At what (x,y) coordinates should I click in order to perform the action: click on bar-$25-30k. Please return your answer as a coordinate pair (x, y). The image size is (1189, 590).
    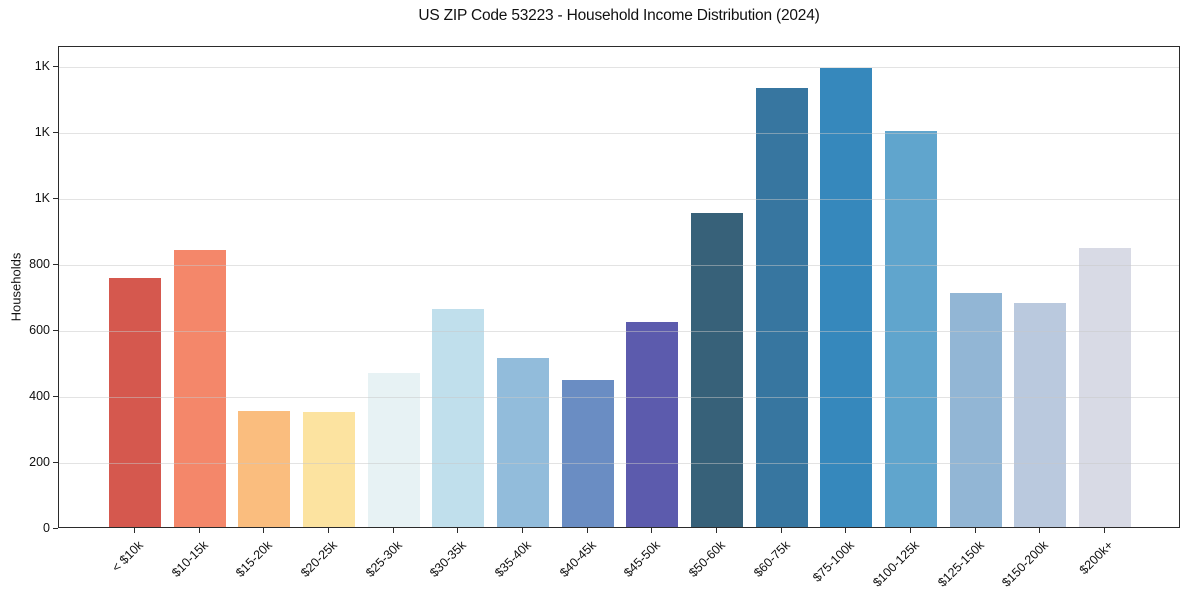
    Looking at the image, I should click on (393, 449).